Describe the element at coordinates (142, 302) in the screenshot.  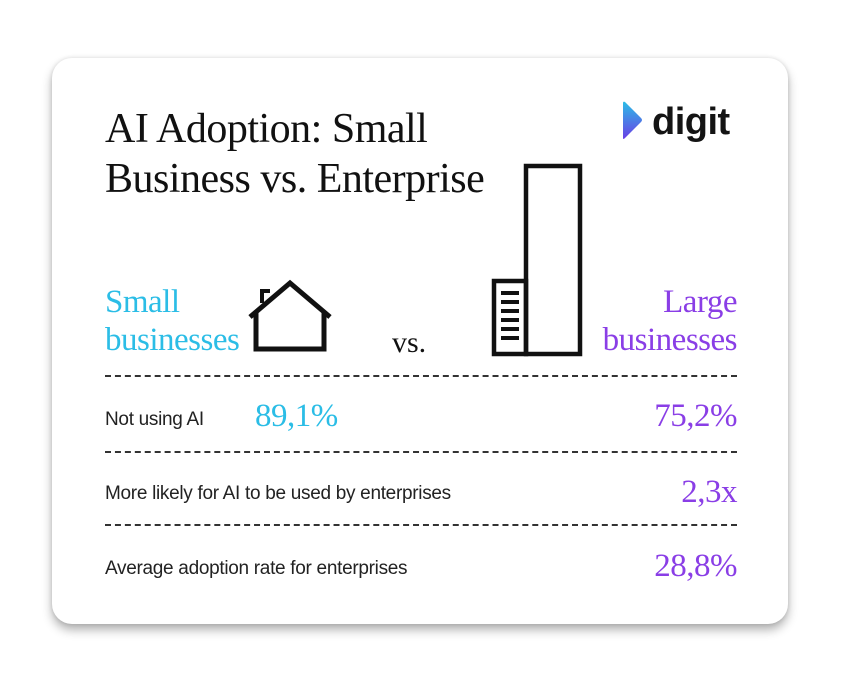
I see `small-label-line-1: Small` at that location.